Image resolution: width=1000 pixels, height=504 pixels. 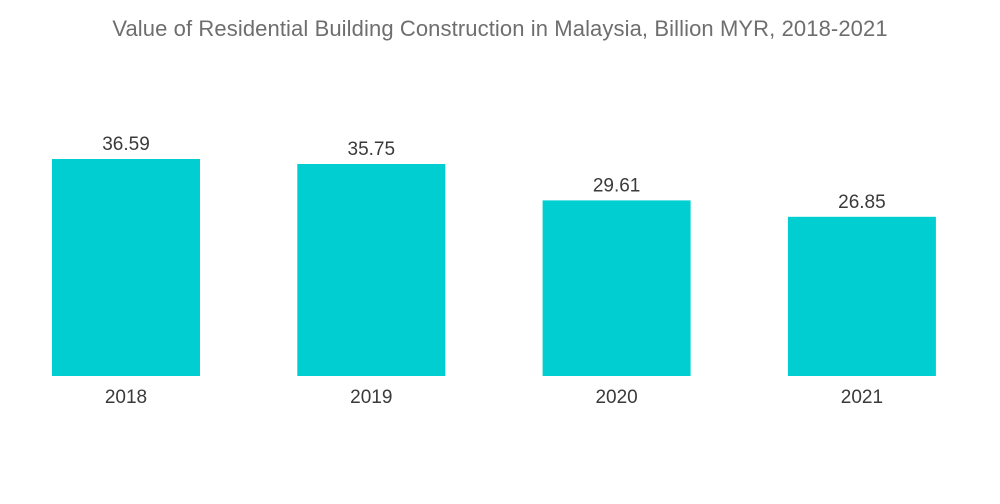 What do you see at coordinates (372, 149) in the screenshot?
I see `data-label-2019: 35.75` at bounding box center [372, 149].